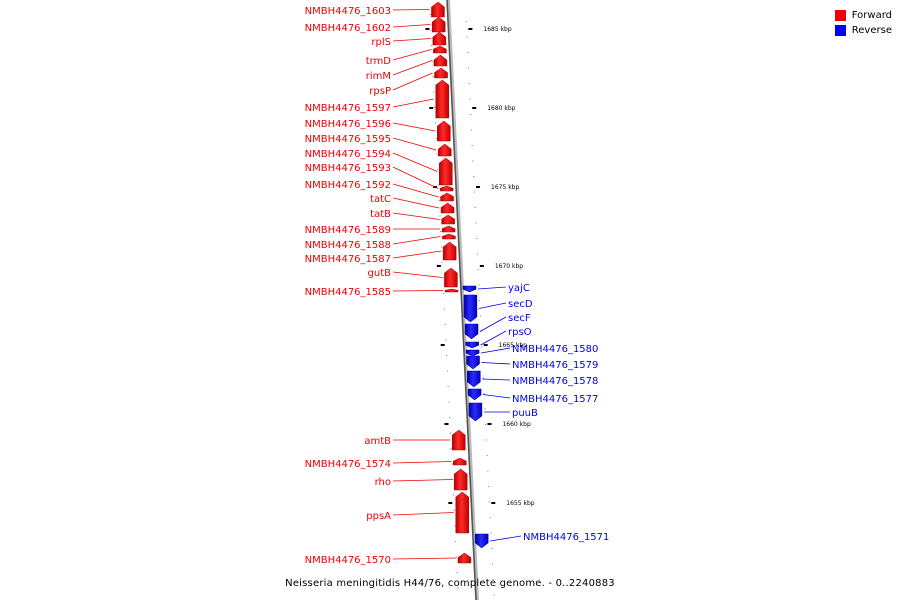 The height and width of the screenshot is (604, 900). I want to click on gene-label-nmbh4476-1592: NMBH4476_1592, so click(348, 185).